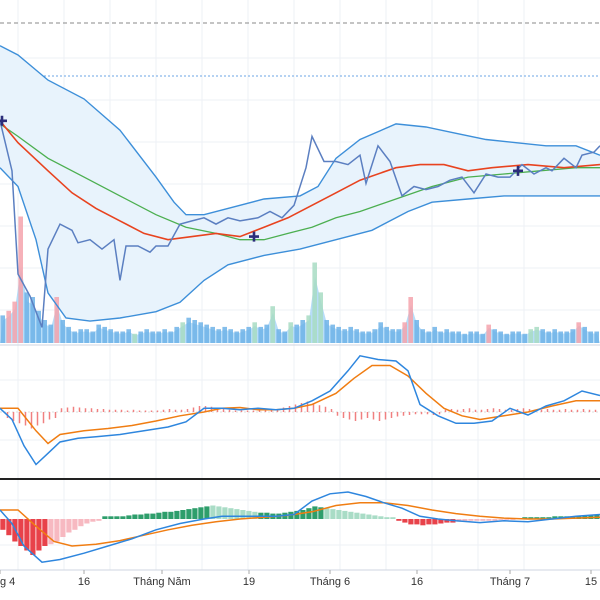  What do you see at coordinates (591, 582) in the screenshot?
I see `x-tick-label: 15` at bounding box center [591, 582].